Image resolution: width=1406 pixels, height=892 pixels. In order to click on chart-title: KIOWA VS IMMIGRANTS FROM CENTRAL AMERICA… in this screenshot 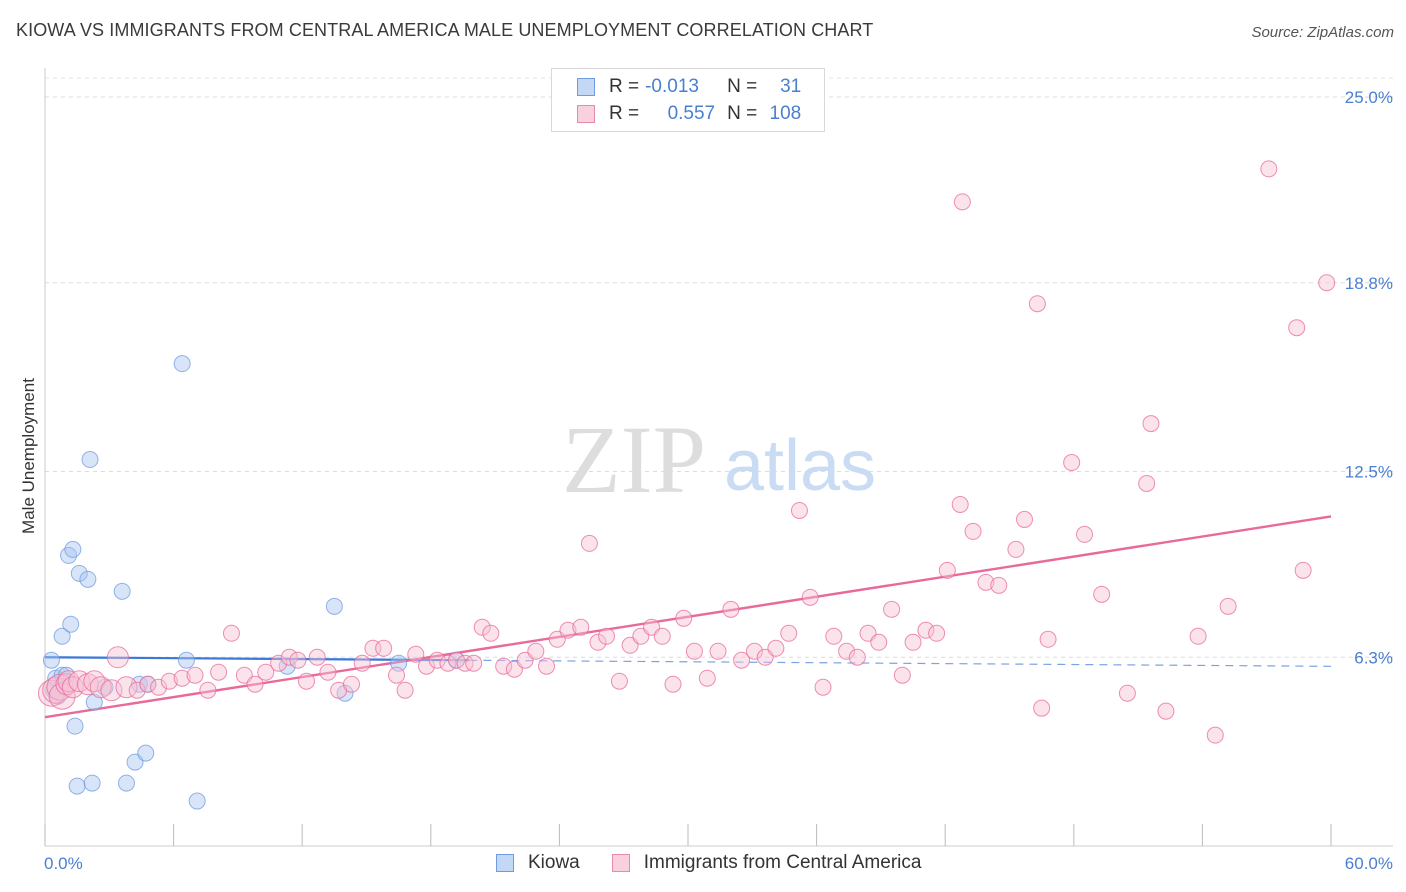, I will do `click(445, 30)`.